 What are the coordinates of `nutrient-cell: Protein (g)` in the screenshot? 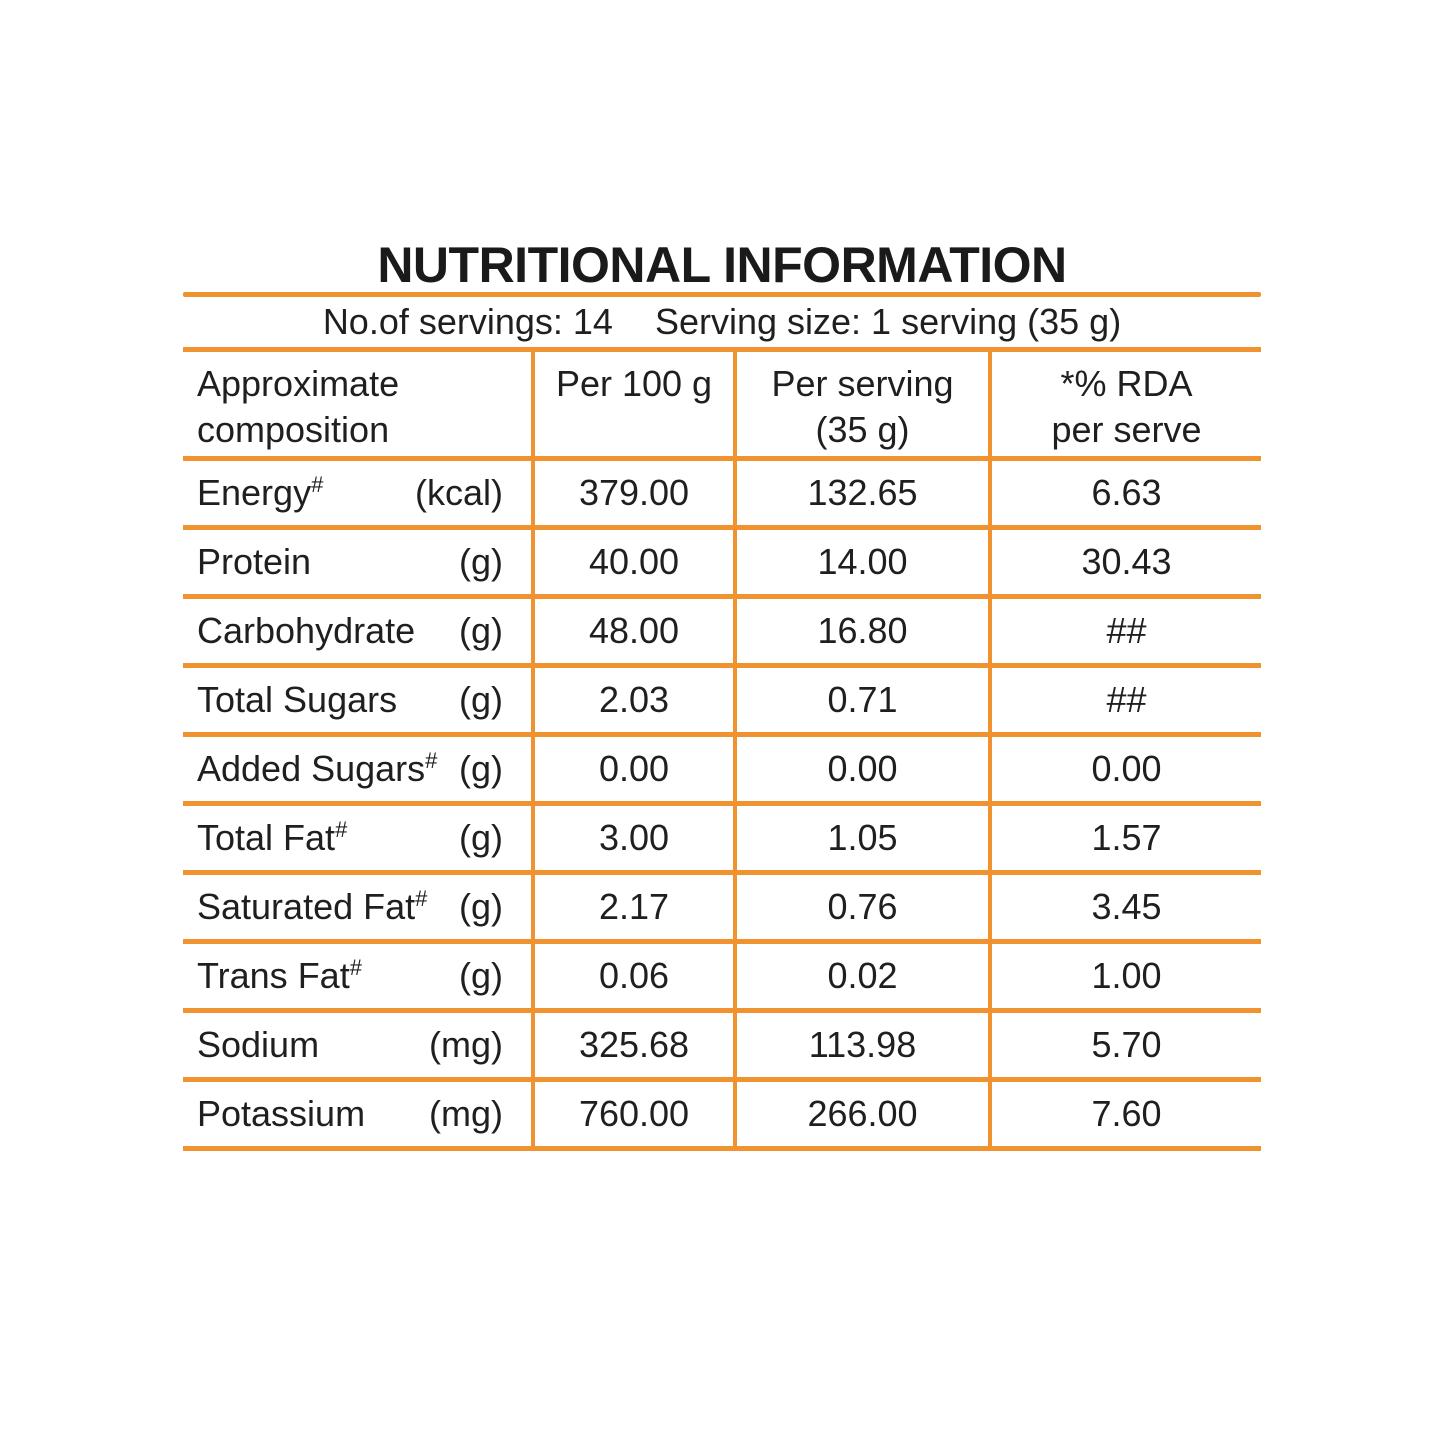 It's located at (357, 562).